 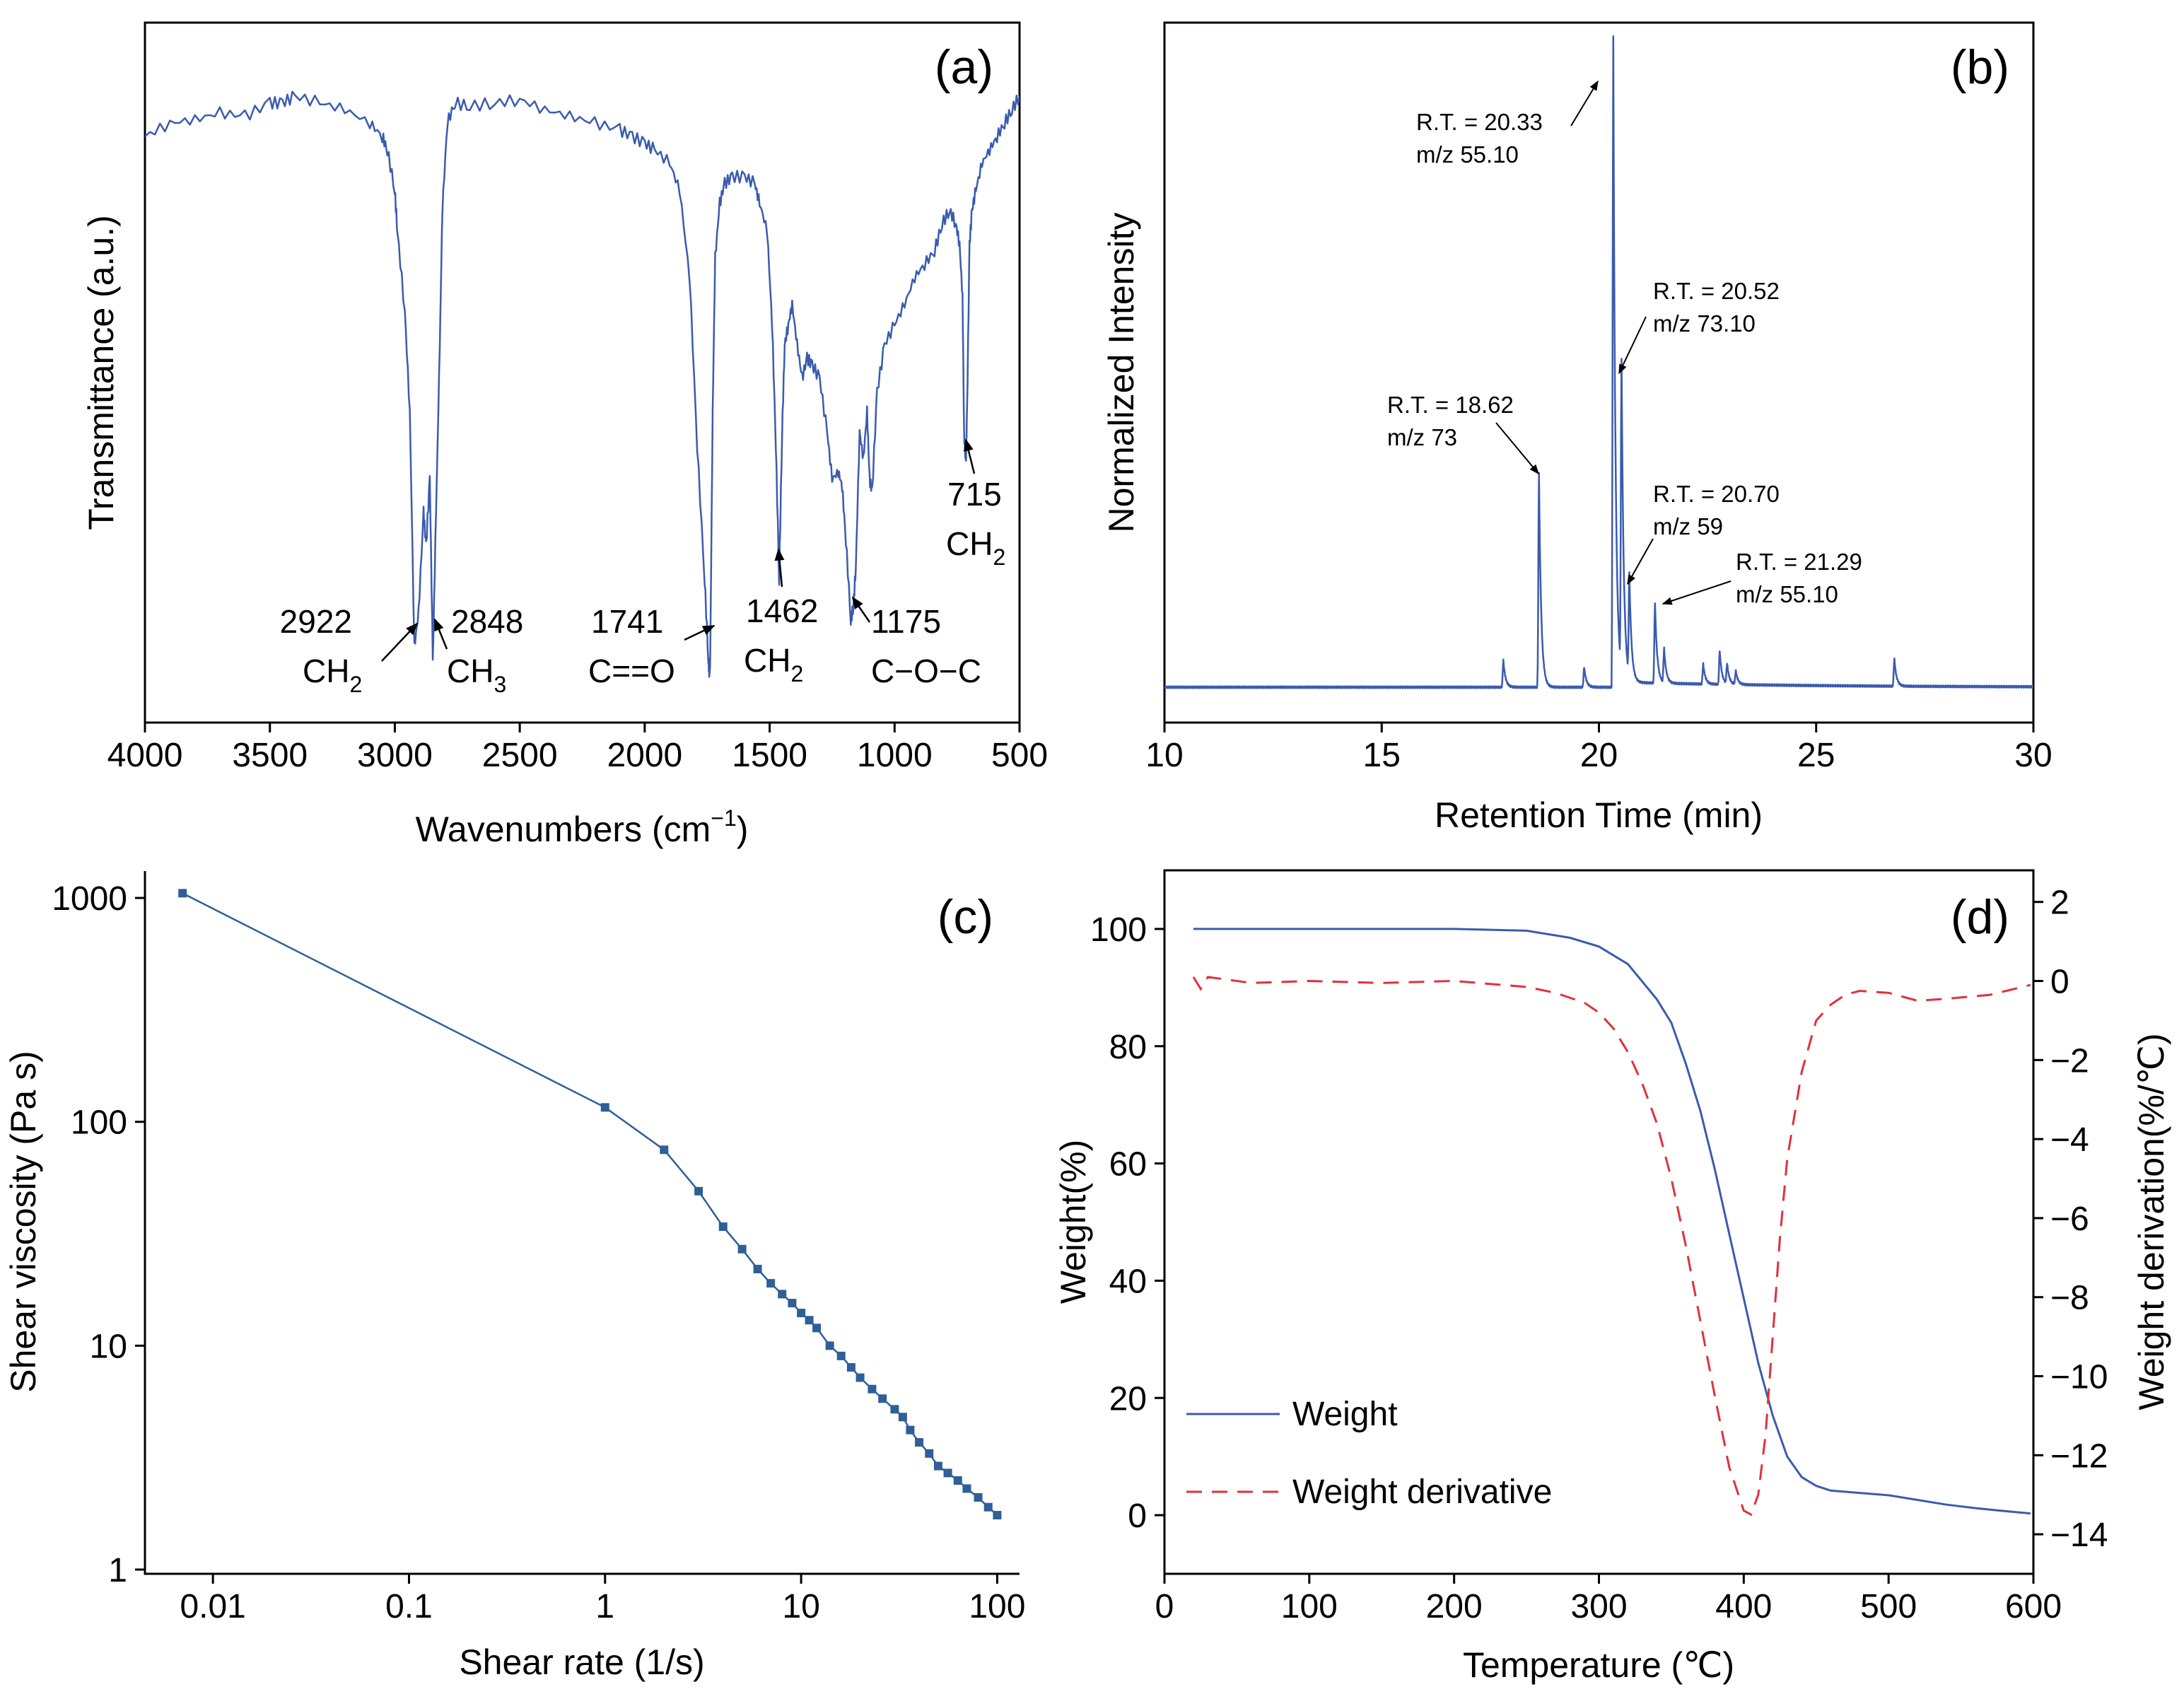 I want to click on panel-d-y-axis-title: Weight(%), so click(x=1073, y=1222).